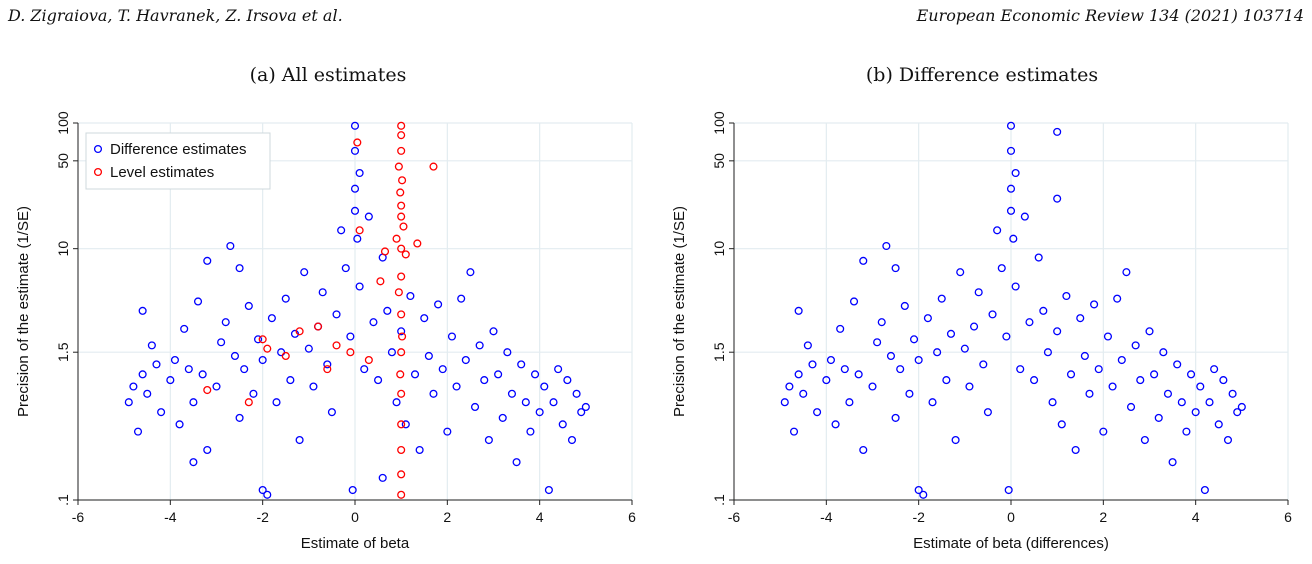  Describe the element at coordinates (63, 249) in the screenshot. I see `y-tick-label: 10` at that location.